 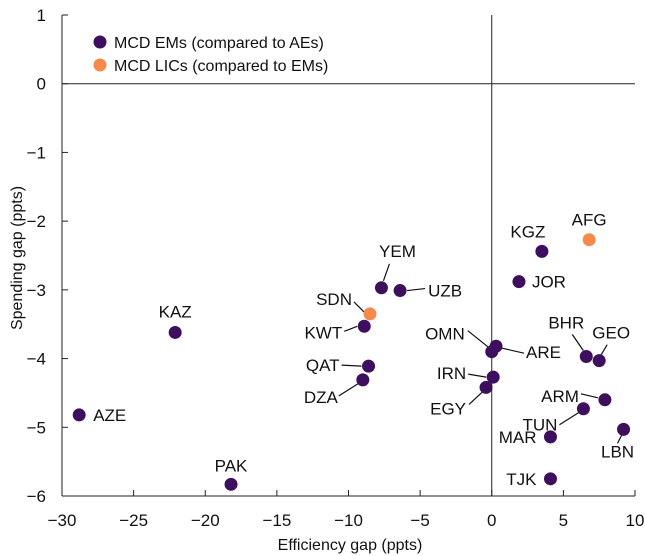 What do you see at coordinates (231, 484) in the screenshot?
I see `data-point-pak` at bounding box center [231, 484].